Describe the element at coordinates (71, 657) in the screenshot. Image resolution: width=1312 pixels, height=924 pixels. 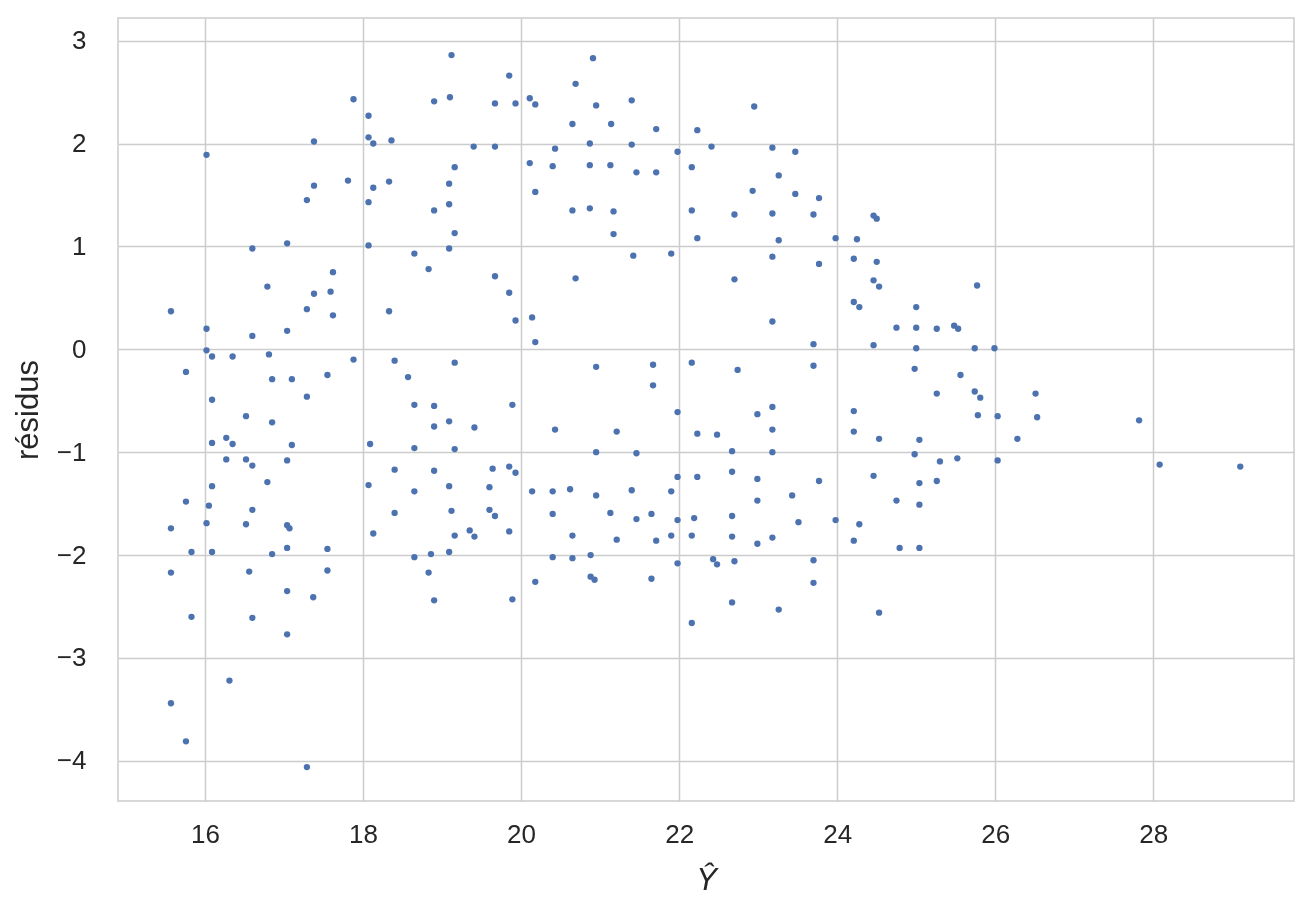
I see `y-tick-label: −3` at that location.